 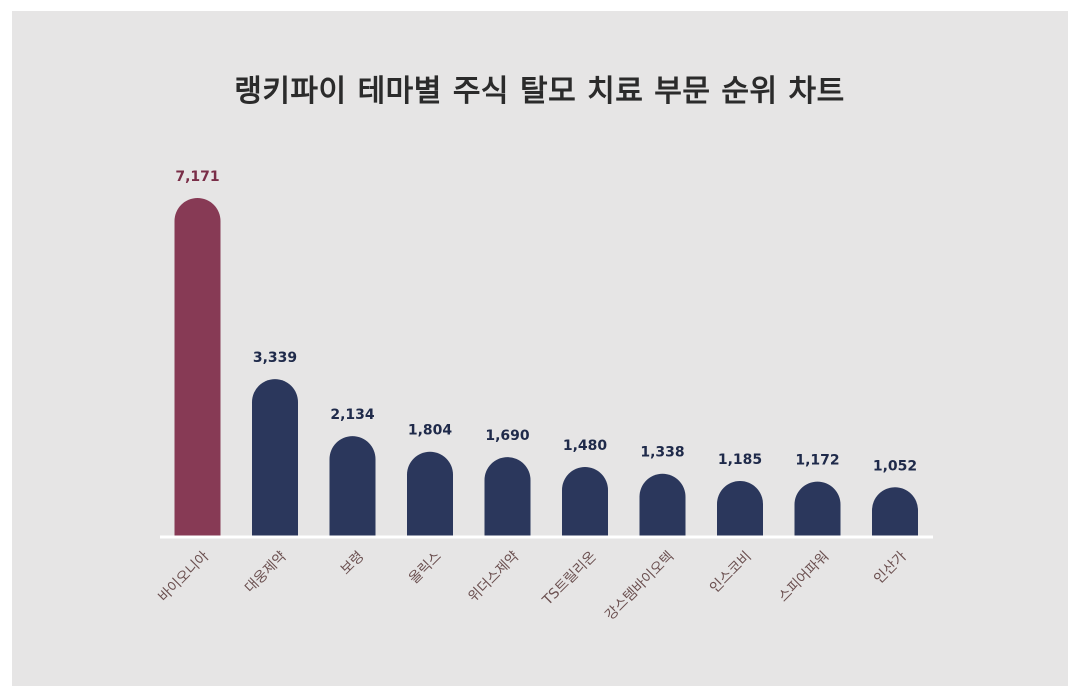 What do you see at coordinates (266, 572) in the screenshot?
I see `category-label: 대웅제약` at bounding box center [266, 572].